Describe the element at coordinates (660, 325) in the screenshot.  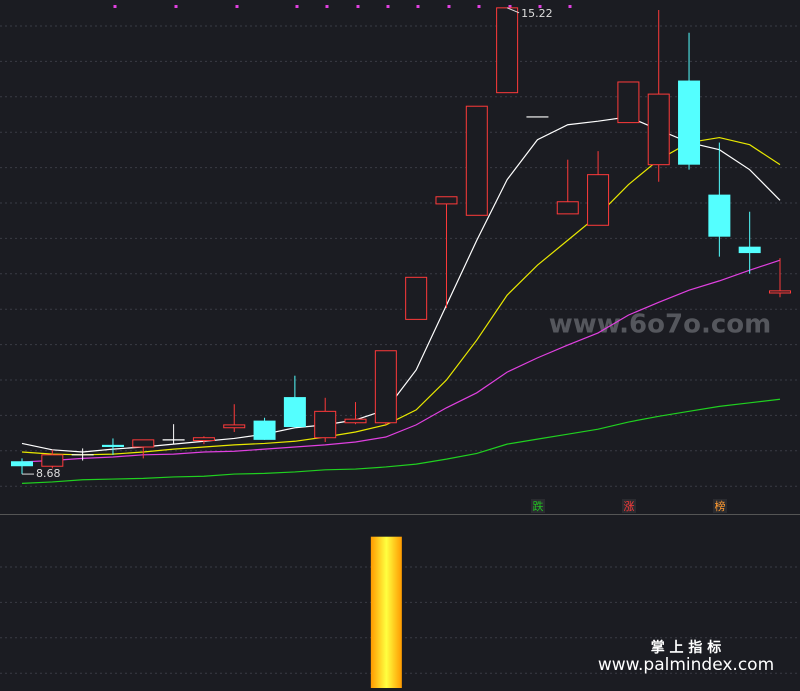
I see `watermark: www.6o7o.com` at that location.